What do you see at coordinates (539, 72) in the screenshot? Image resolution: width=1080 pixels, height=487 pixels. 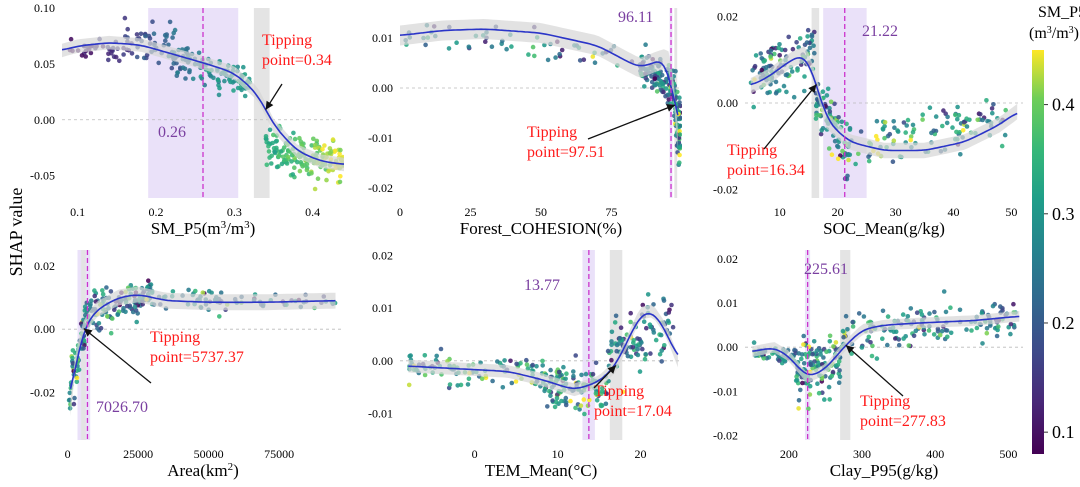 I see `smoothed-trend-line` at bounding box center [539, 72].